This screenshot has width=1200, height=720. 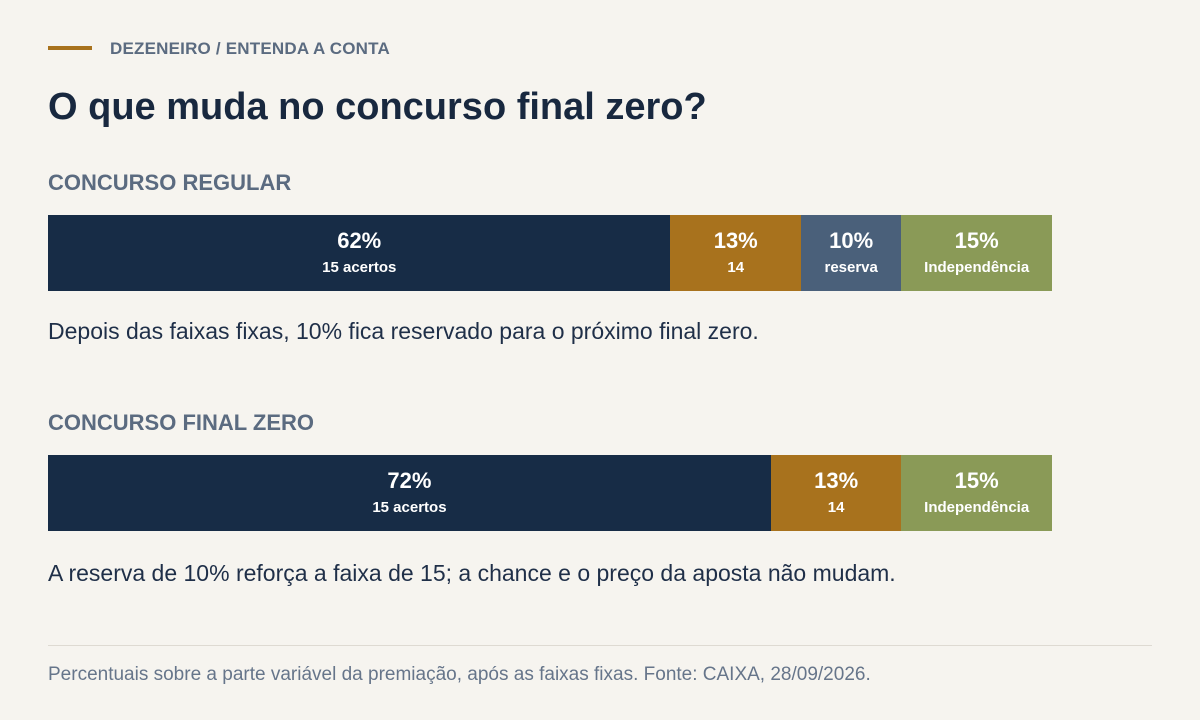 I want to click on bar-segment: 72% 15 acertos, so click(x=409, y=493).